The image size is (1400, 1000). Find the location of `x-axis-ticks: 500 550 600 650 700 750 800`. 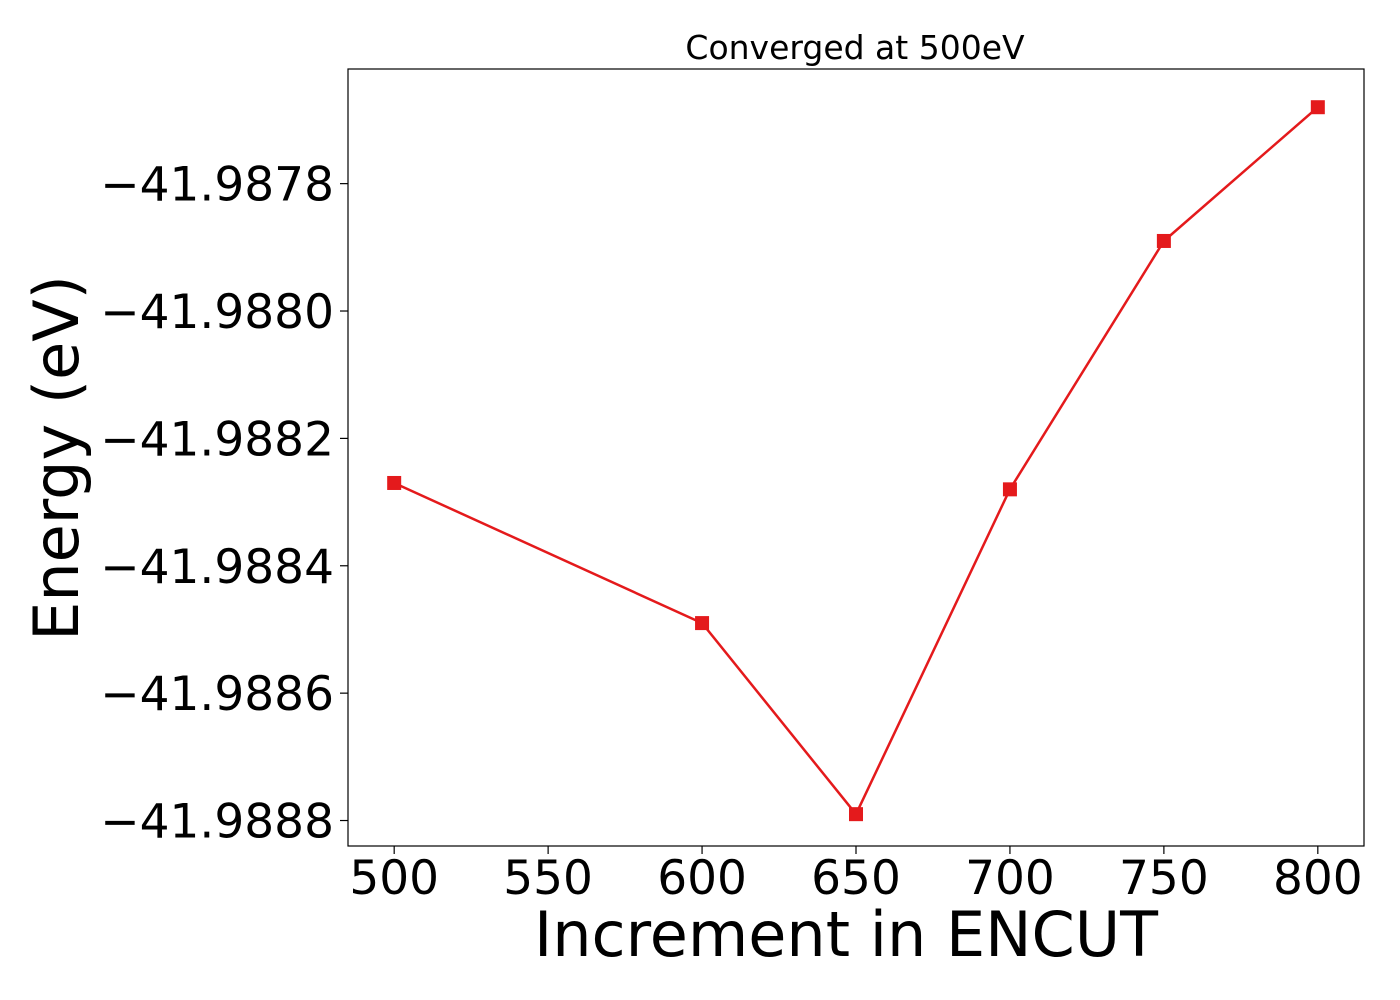

x-axis-ticks: 500 550 600 650 700 750 800 is located at coordinates (856, 876).